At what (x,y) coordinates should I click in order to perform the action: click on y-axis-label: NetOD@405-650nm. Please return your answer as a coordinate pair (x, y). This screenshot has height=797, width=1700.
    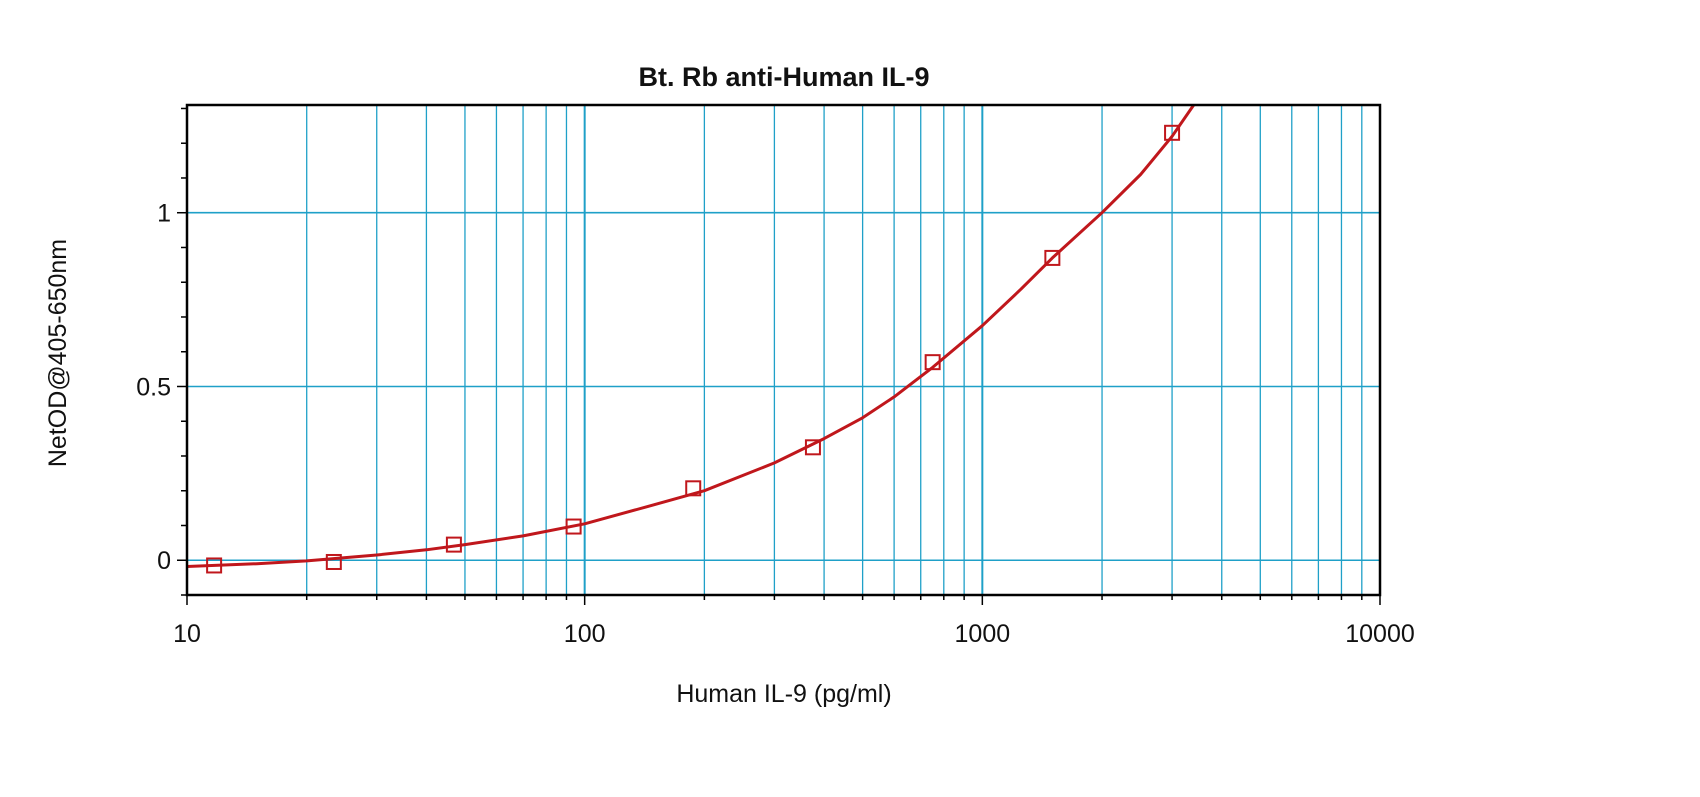
    Looking at the image, I should click on (58, 353).